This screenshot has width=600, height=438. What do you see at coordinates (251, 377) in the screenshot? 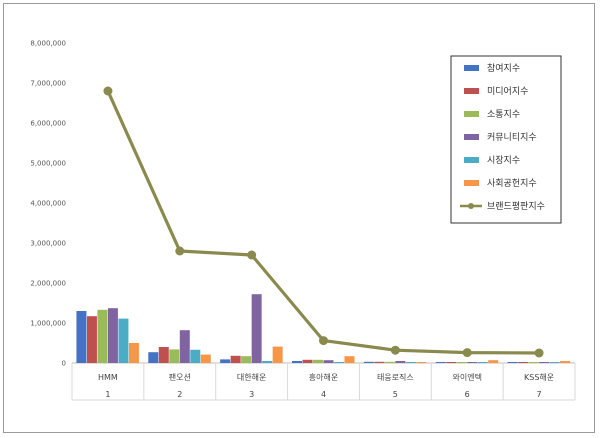
I see `category-label: 대한해운` at bounding box center [251, 377].